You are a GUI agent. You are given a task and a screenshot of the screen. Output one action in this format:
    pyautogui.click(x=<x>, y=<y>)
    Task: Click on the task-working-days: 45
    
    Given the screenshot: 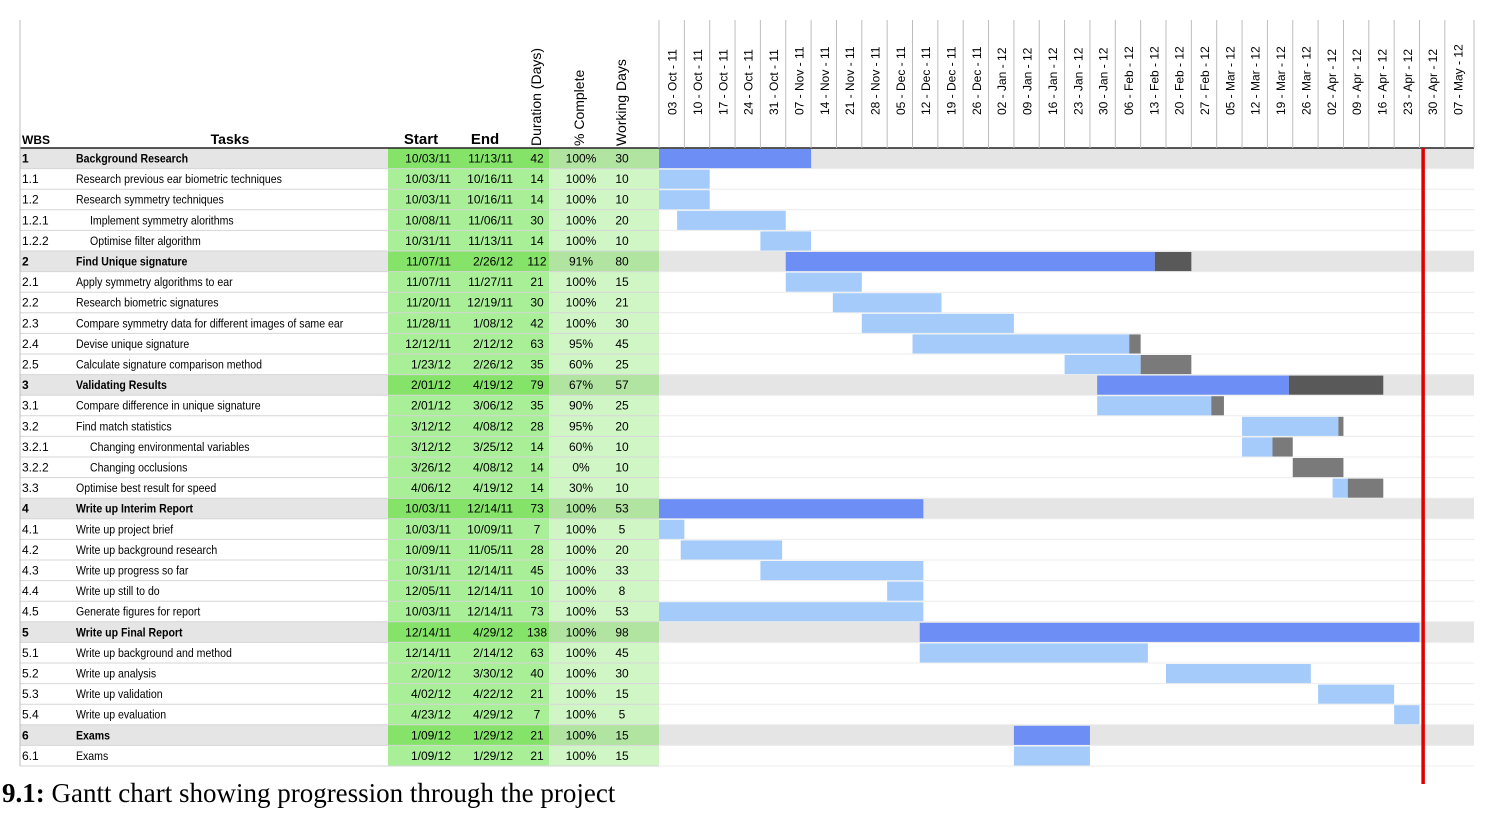 What is the action you would take?
    pyautogui.click(x=622, y=653)
    